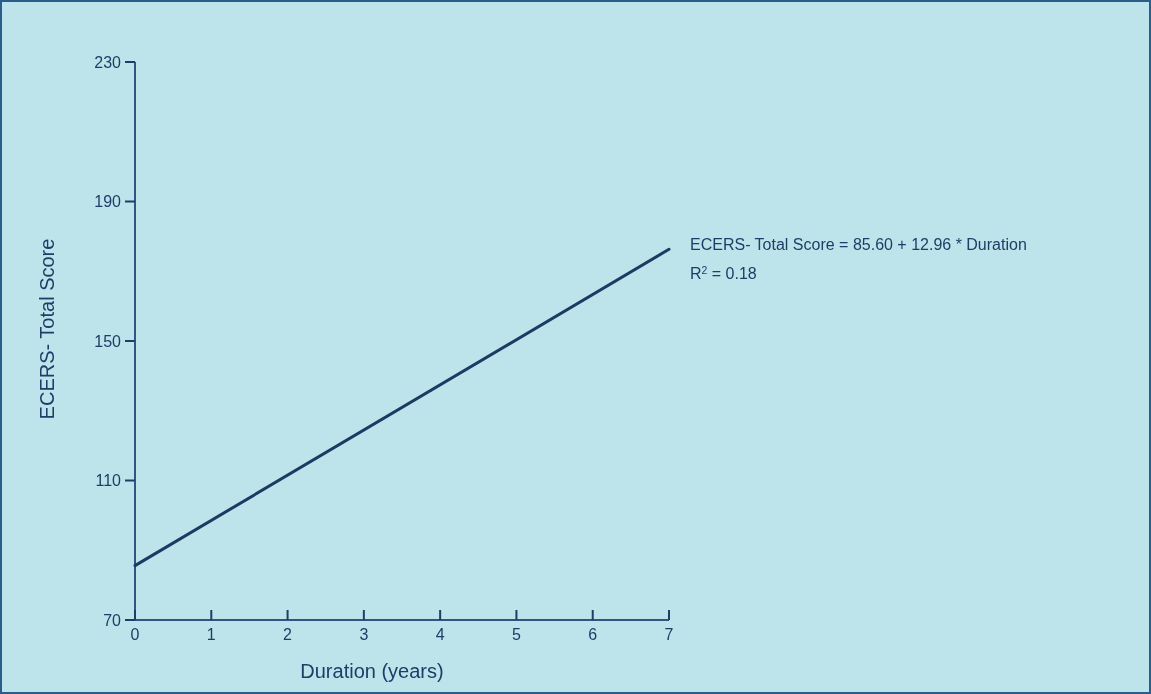  What do you see at coordinates (858, 244) in the screenshot?
I see `text: ECERS- Total Score = 85.60 + 12.96 * Duration` at bounding box center [858, 244].